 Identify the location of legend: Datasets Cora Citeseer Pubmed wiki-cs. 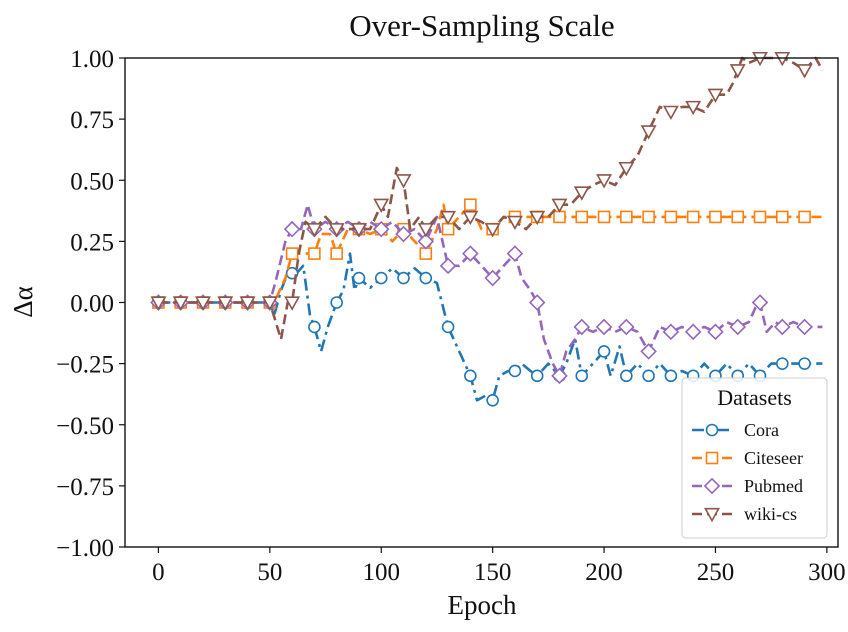
(754, 458).